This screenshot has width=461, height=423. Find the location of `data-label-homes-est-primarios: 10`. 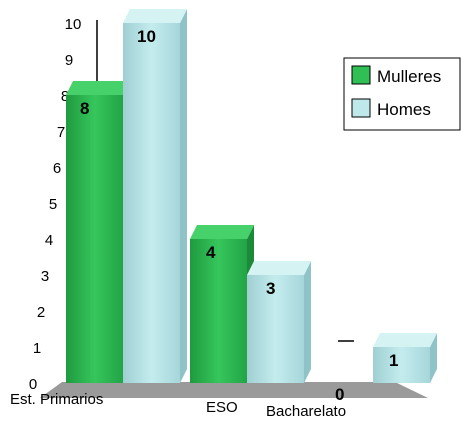

data-label-homes-est-primarios: 10 is located at coordinates (146, 36).